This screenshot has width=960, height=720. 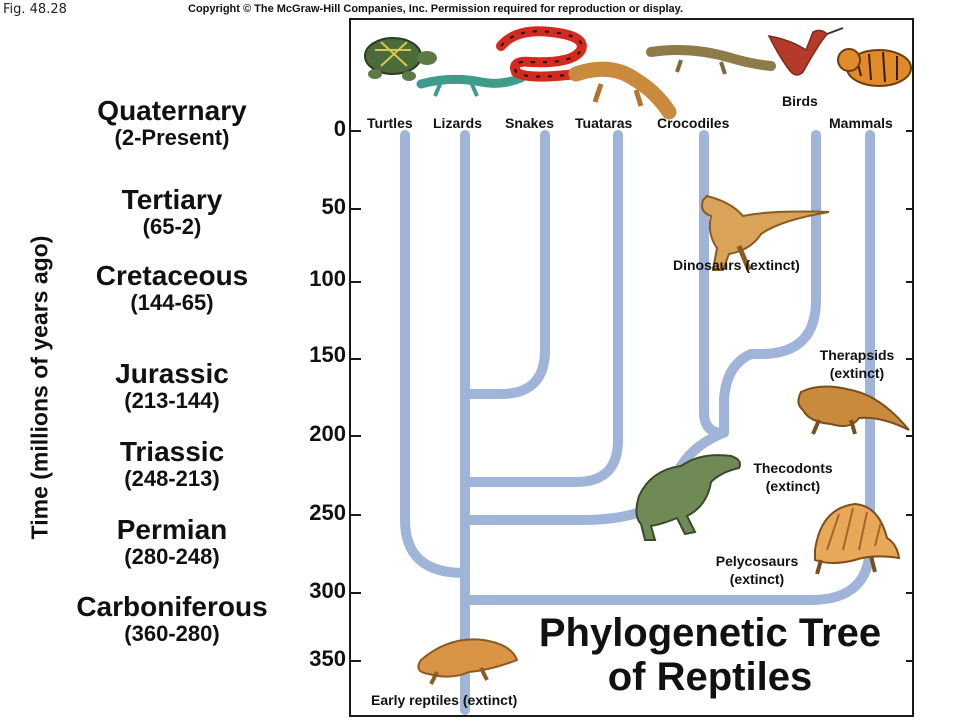 What do you see at coordinates (172, 451) in the screenshot?
I see `period-name: Triassic` at bounding box center [172, 451].